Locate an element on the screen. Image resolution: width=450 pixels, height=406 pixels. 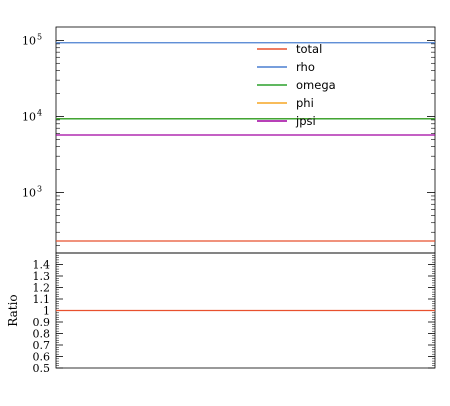
ratio-tick-label: 0.8 is located at coordinates (42, 334).